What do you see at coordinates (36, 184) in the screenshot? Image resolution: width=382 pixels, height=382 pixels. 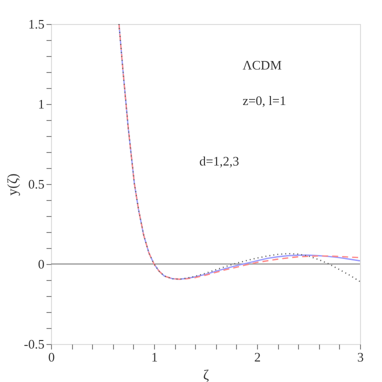 I see `y-tick-label: 0.5` at bounding box center [36, 184].